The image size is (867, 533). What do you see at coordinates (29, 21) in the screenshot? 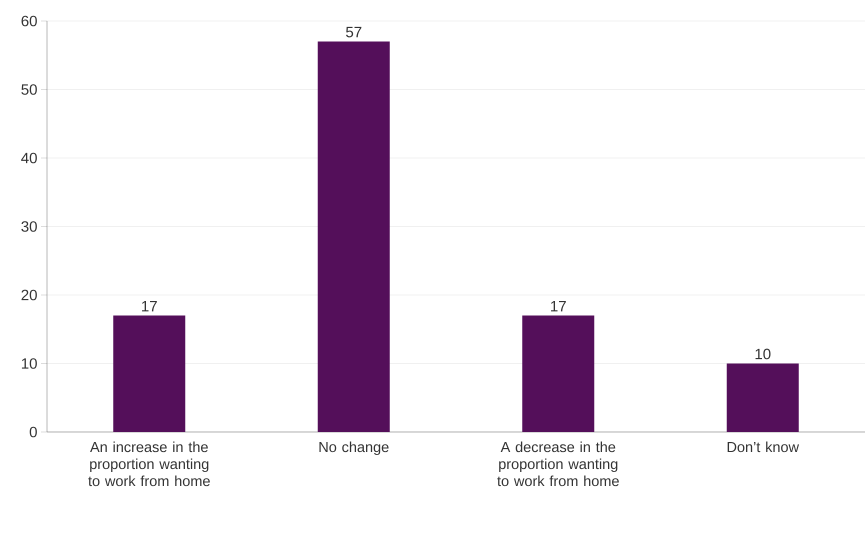
I see `y-tick-label: 60` at bounding box center [29, 21].